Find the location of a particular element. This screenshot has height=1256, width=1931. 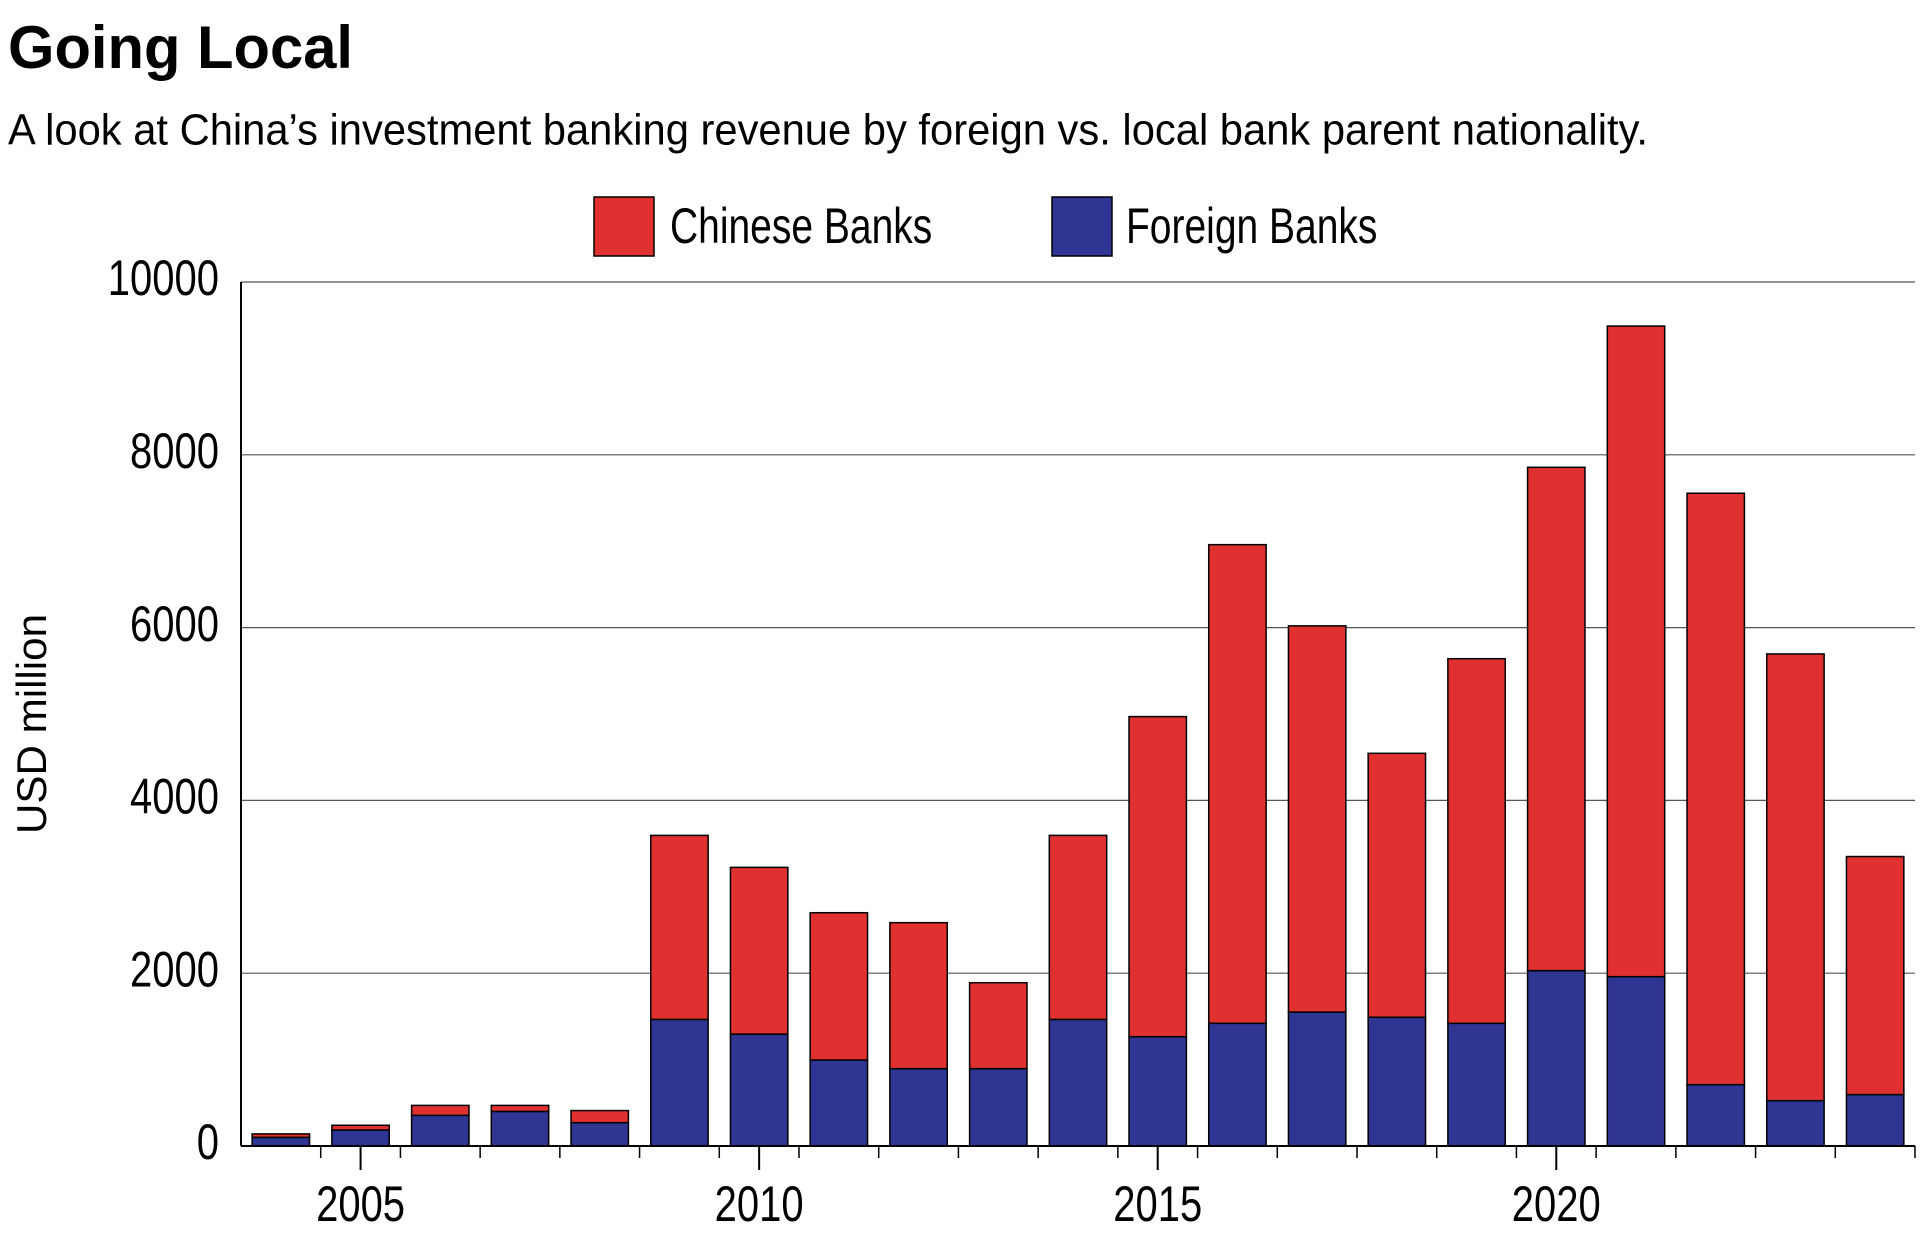

y-tick-label: 0 is located at coordinates (208, 1142).